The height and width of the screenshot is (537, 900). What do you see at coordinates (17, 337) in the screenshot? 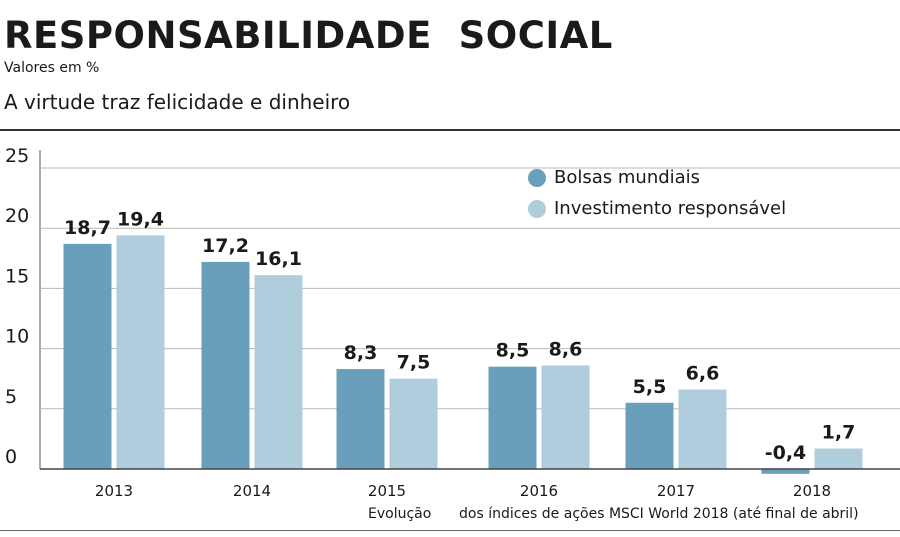
I see `y-tick-label: 10` at bounding box center [17, 337].